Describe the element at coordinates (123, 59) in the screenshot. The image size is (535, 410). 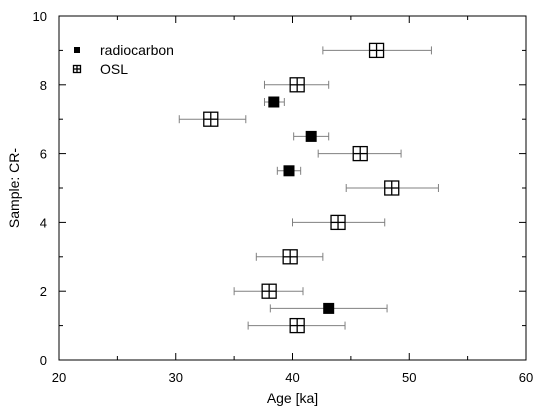
I see `legend: radiocarbon OSL` at that location.